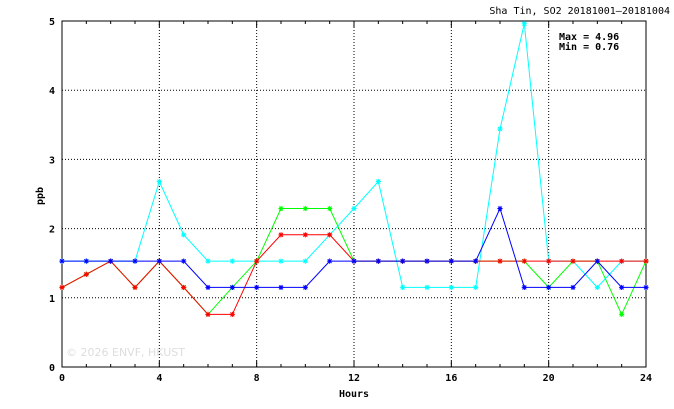  I want to click on x-tick-label: 12, so click(354, 378).